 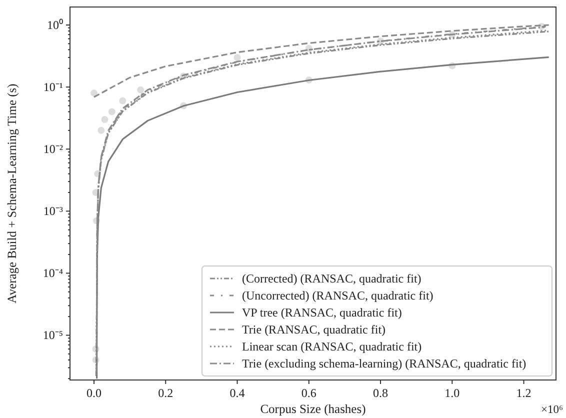 I want to click on legend-label: (Uncorrected) (RANSAC, quadratic fit), so click(x=338, y=295).